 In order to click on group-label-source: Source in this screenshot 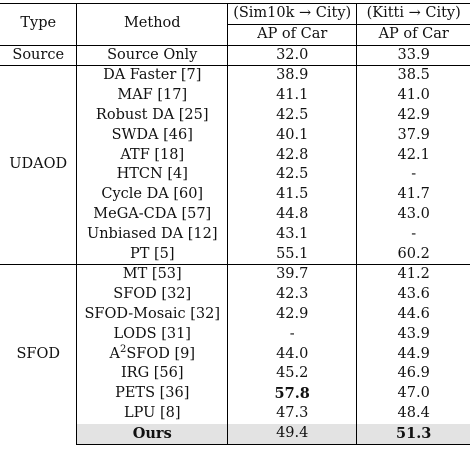, I will do `click(39, 55)`.